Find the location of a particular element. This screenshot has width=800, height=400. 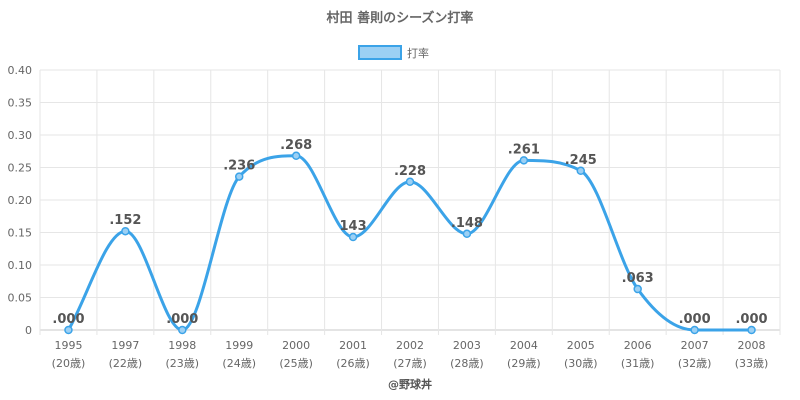

data-label: .268 is located at coordinates (296, 145).